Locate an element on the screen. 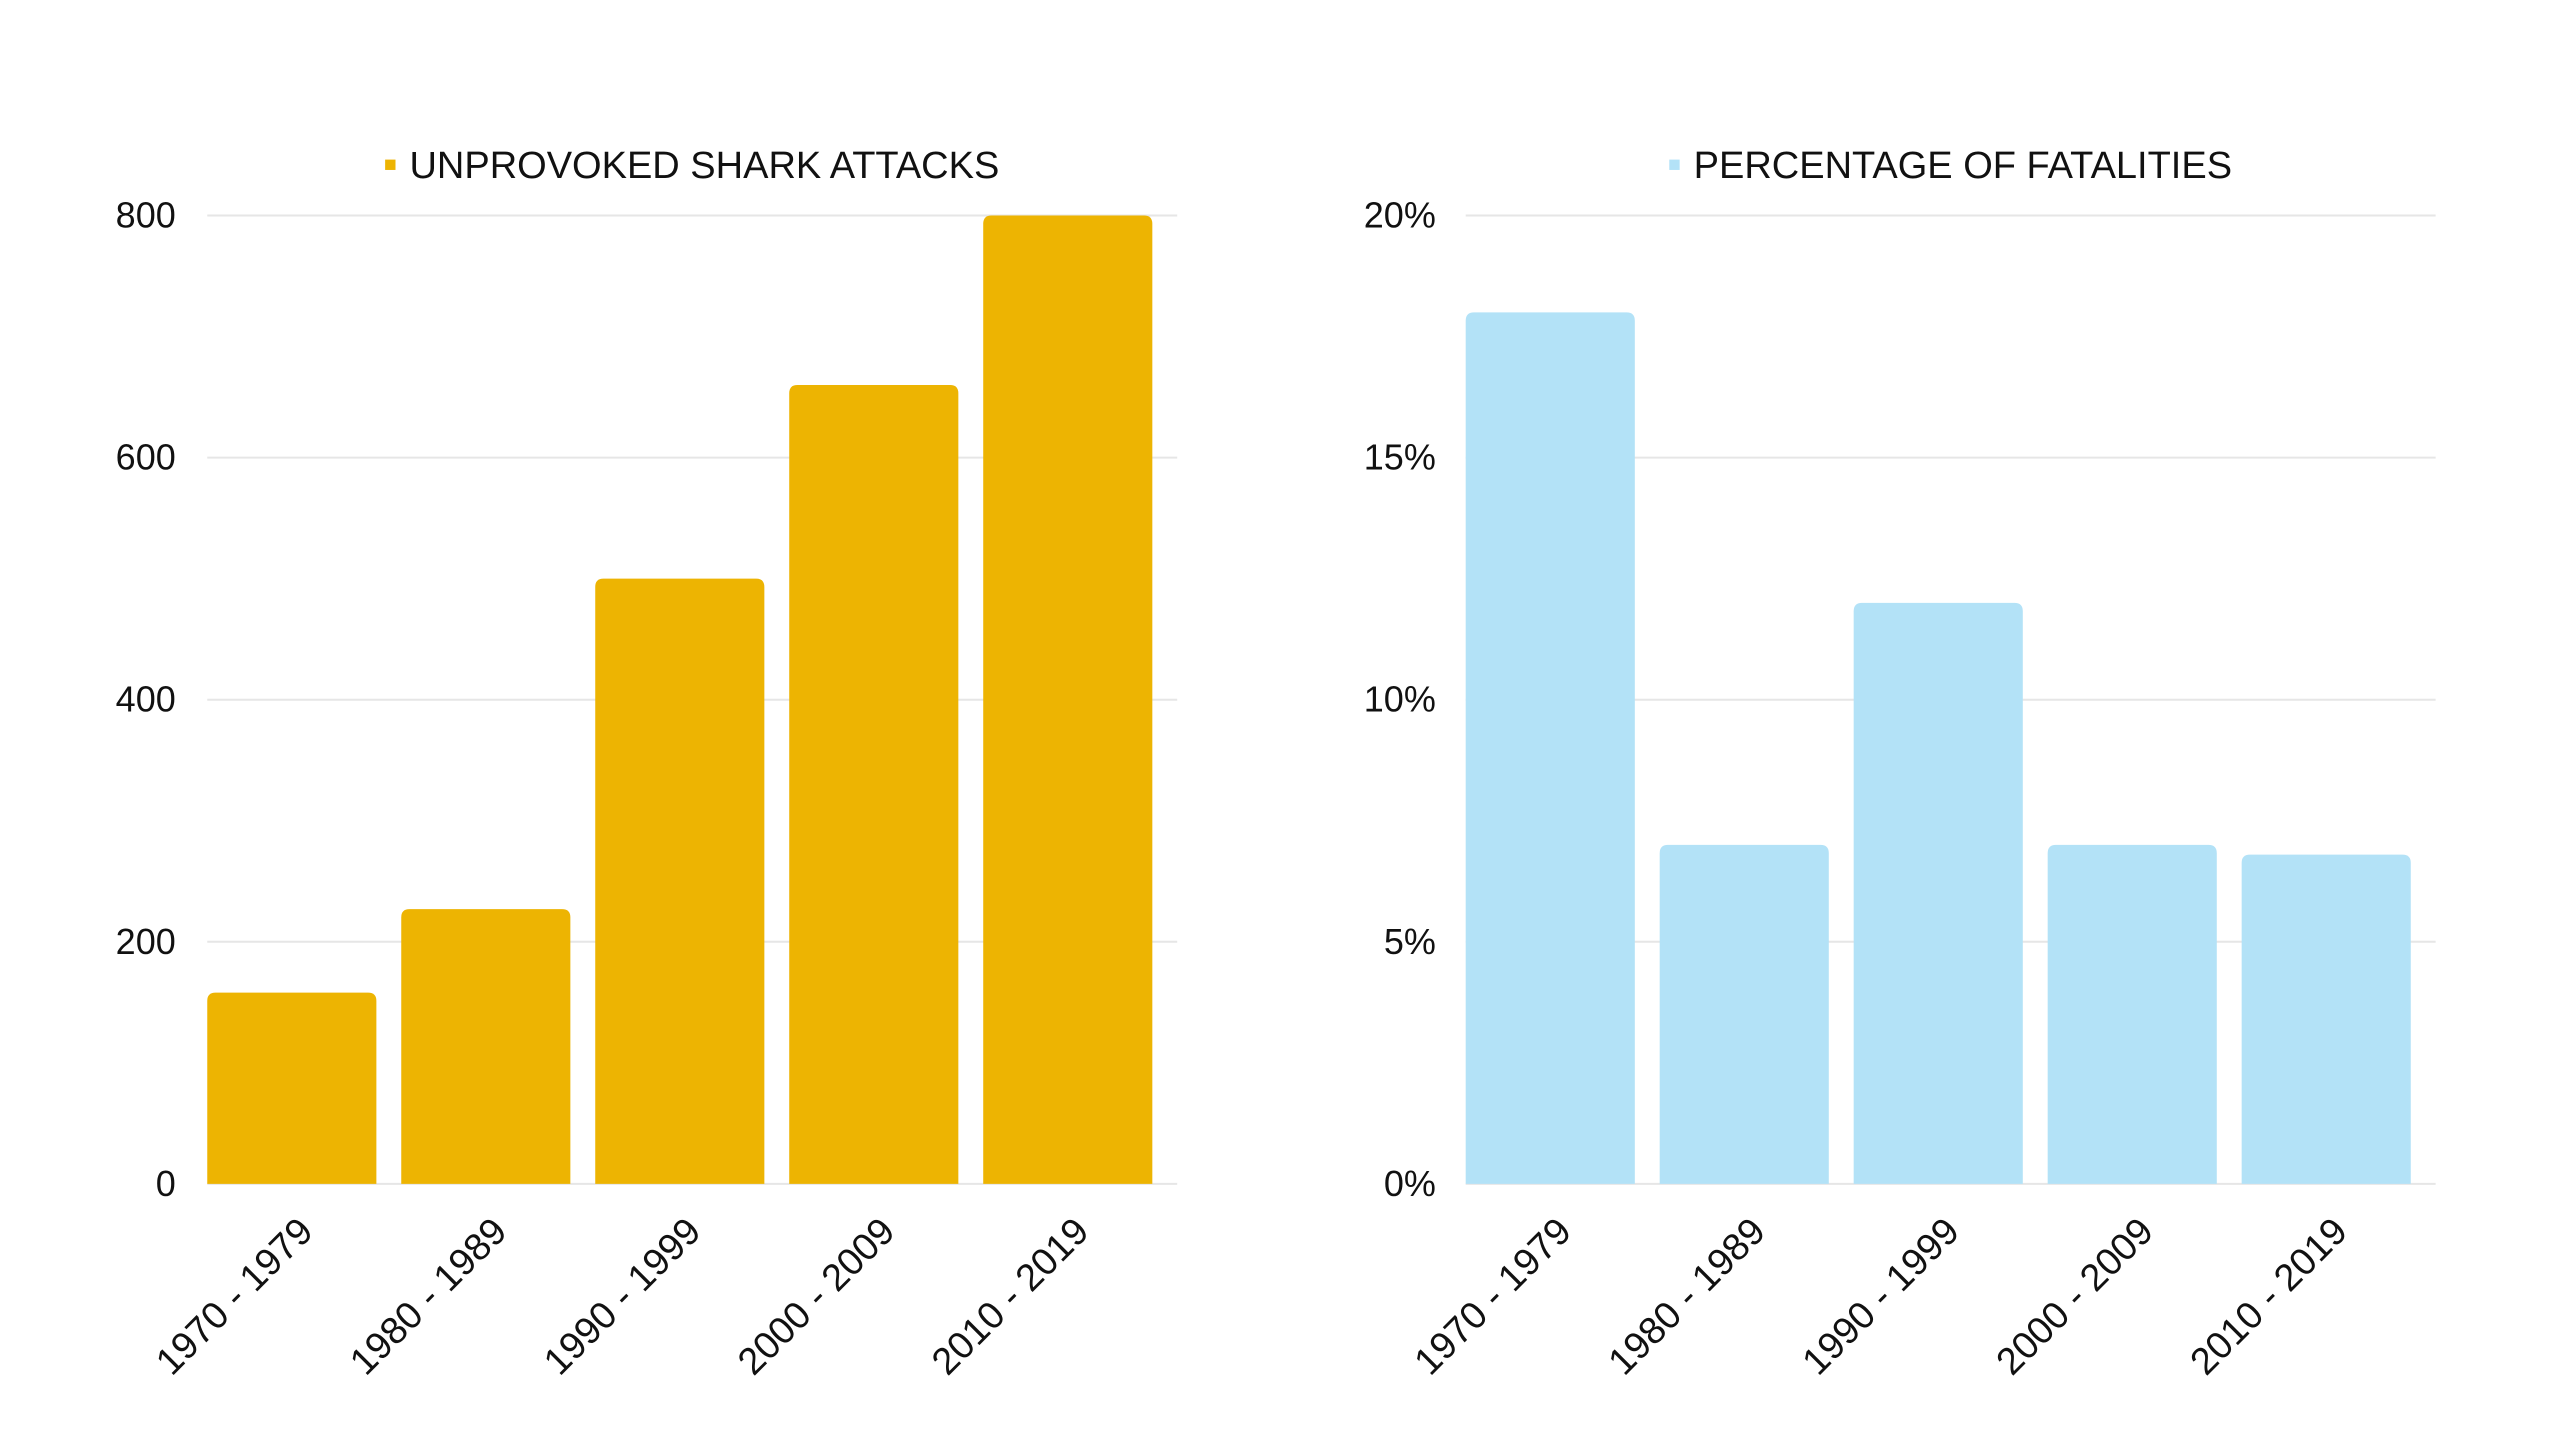  chart2-legend-label: PERCENTAGE OF FATALITIES is located at coordinates (1963, 166).